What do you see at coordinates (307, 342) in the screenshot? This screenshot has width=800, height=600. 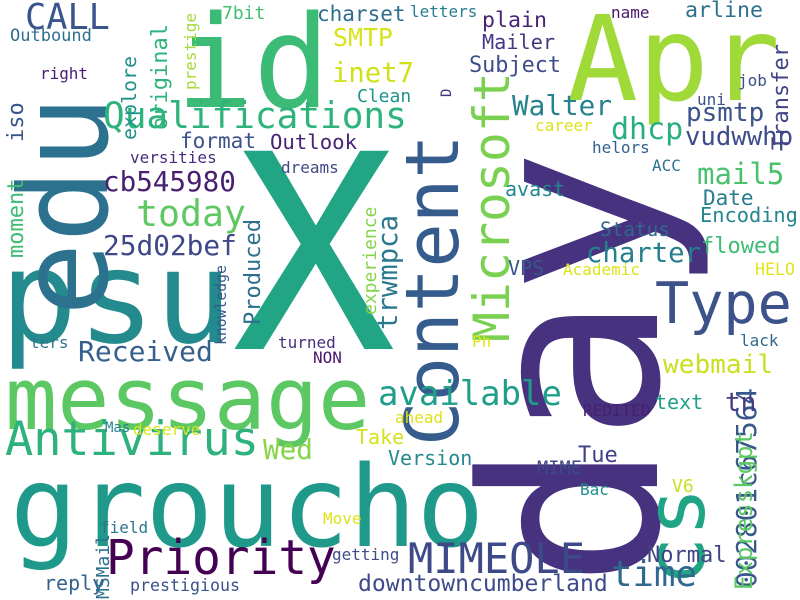 I see `cloud-word: turned` at bounding box center [307, 342].